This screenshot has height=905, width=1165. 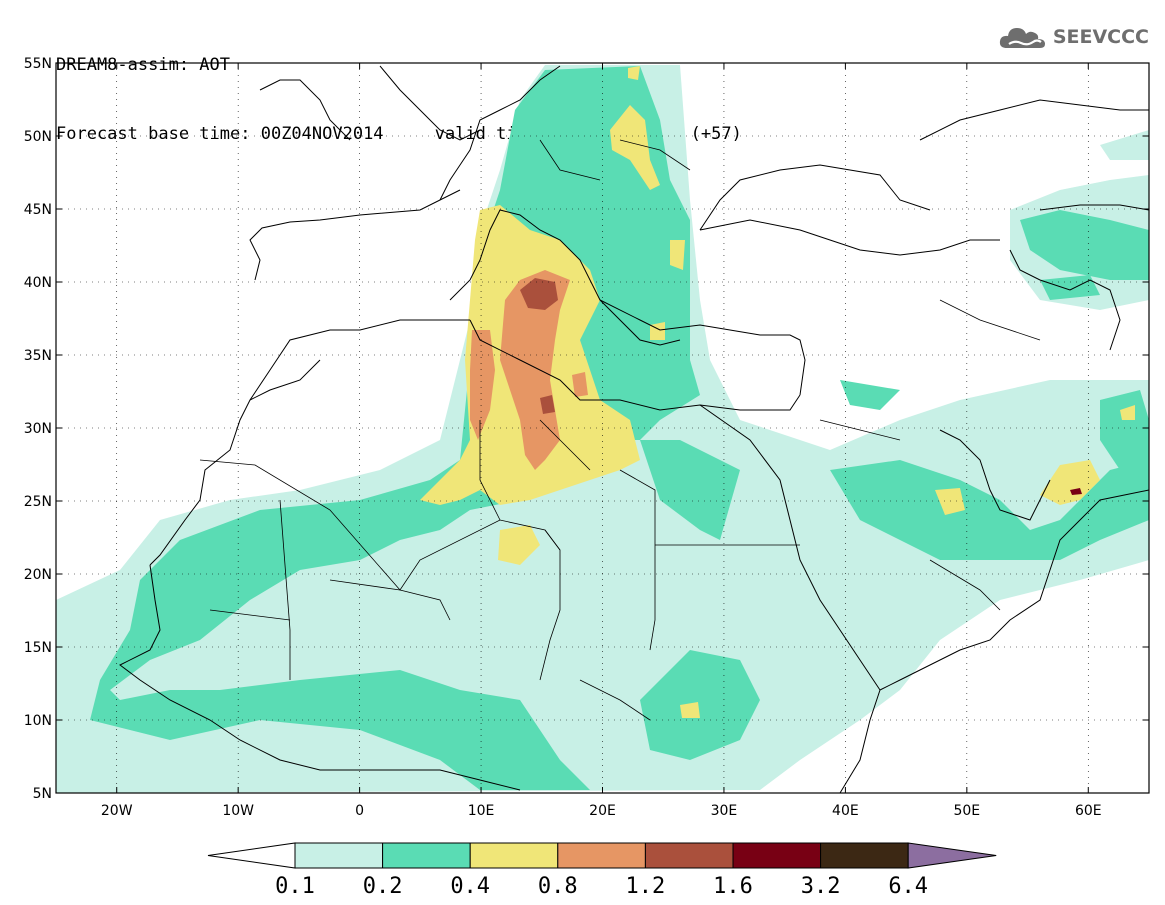 What do you see at coordinates (602, 811) in the screenshot?
I see `lon-tick-label: 20E` at bounding box center [602, 811].